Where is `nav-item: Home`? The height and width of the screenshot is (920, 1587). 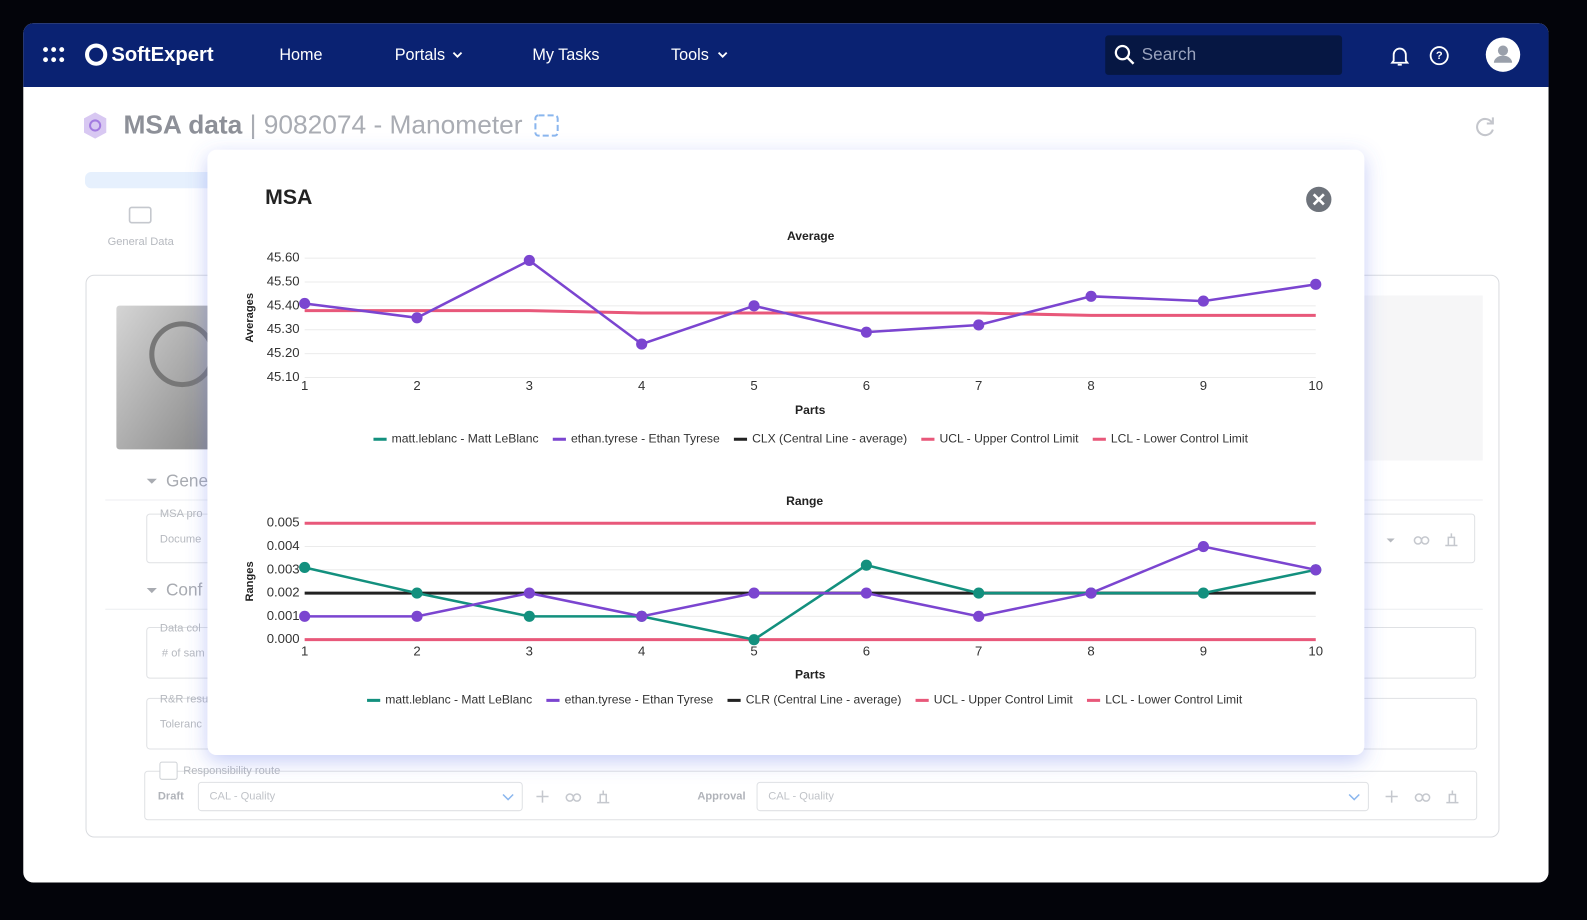
nav-item: Home is located at coordinates (300, 55).